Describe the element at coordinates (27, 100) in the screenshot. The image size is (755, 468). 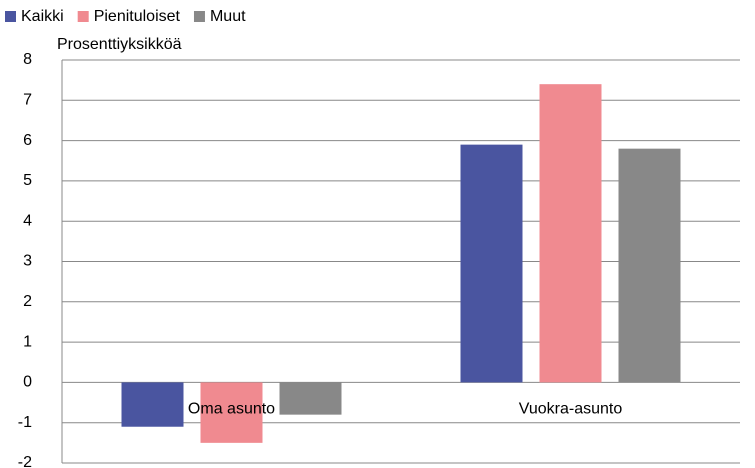
I see `y-tick-label: 7` at that location.